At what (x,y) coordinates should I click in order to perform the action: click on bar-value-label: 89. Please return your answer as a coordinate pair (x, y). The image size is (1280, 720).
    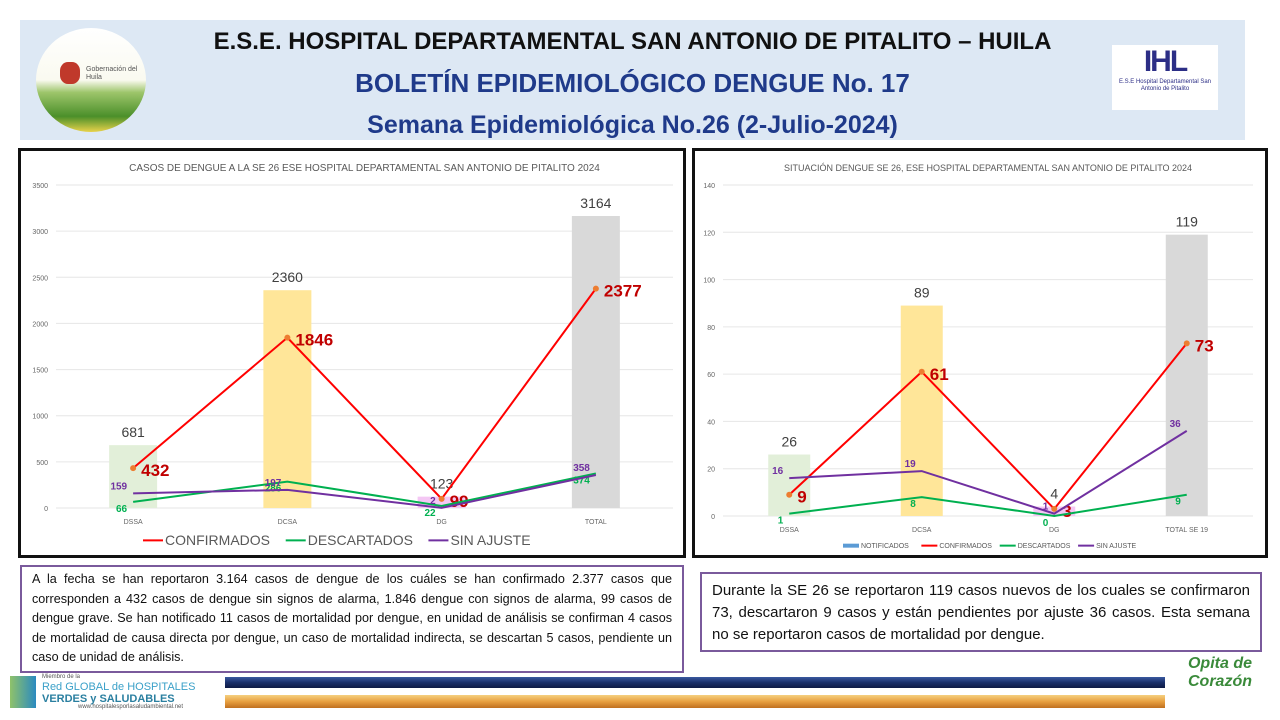
    Looking at the image, I should click on (922, 293).